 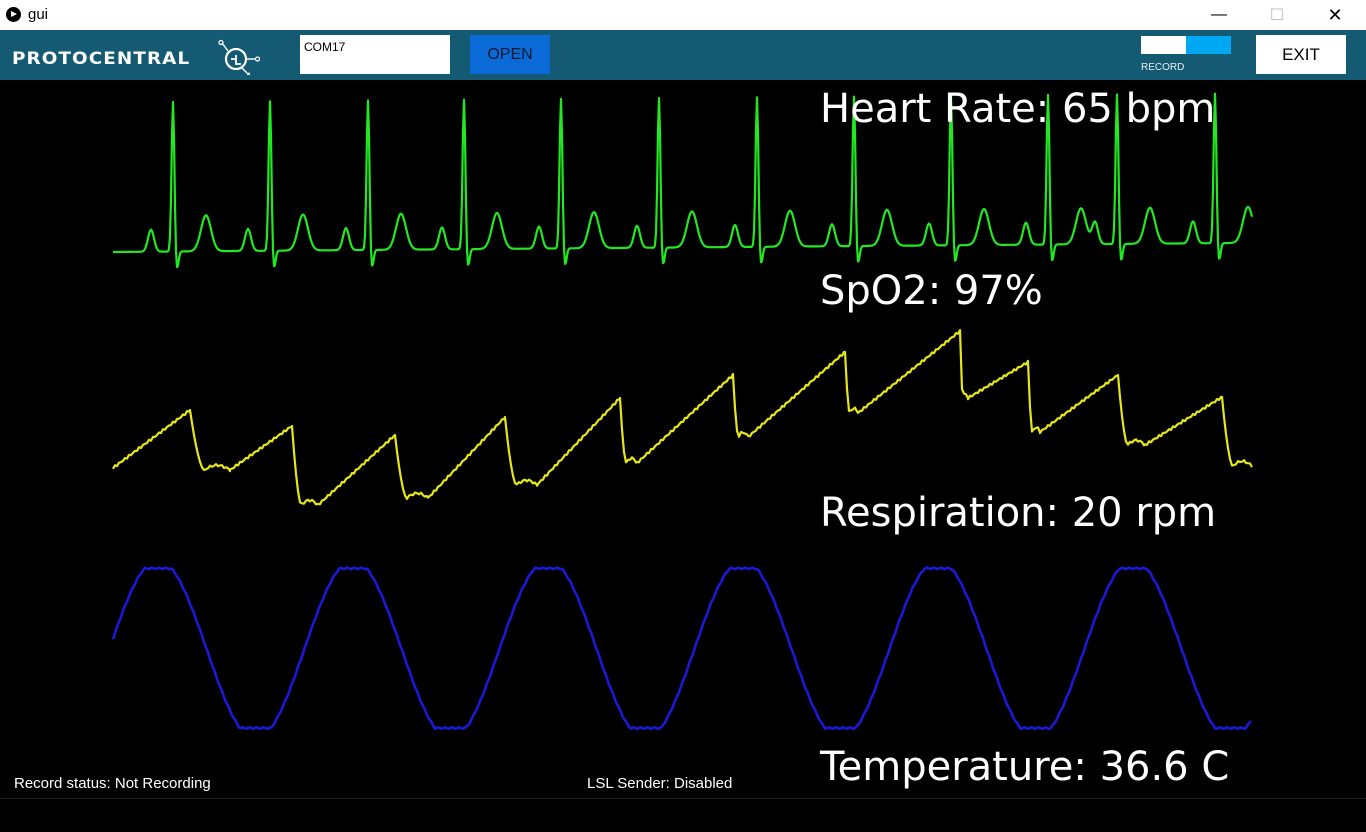 What do you see at coordinates (38, 14) in the screenshot?
I see `window-title: gui` at bounding box center [38, 14].